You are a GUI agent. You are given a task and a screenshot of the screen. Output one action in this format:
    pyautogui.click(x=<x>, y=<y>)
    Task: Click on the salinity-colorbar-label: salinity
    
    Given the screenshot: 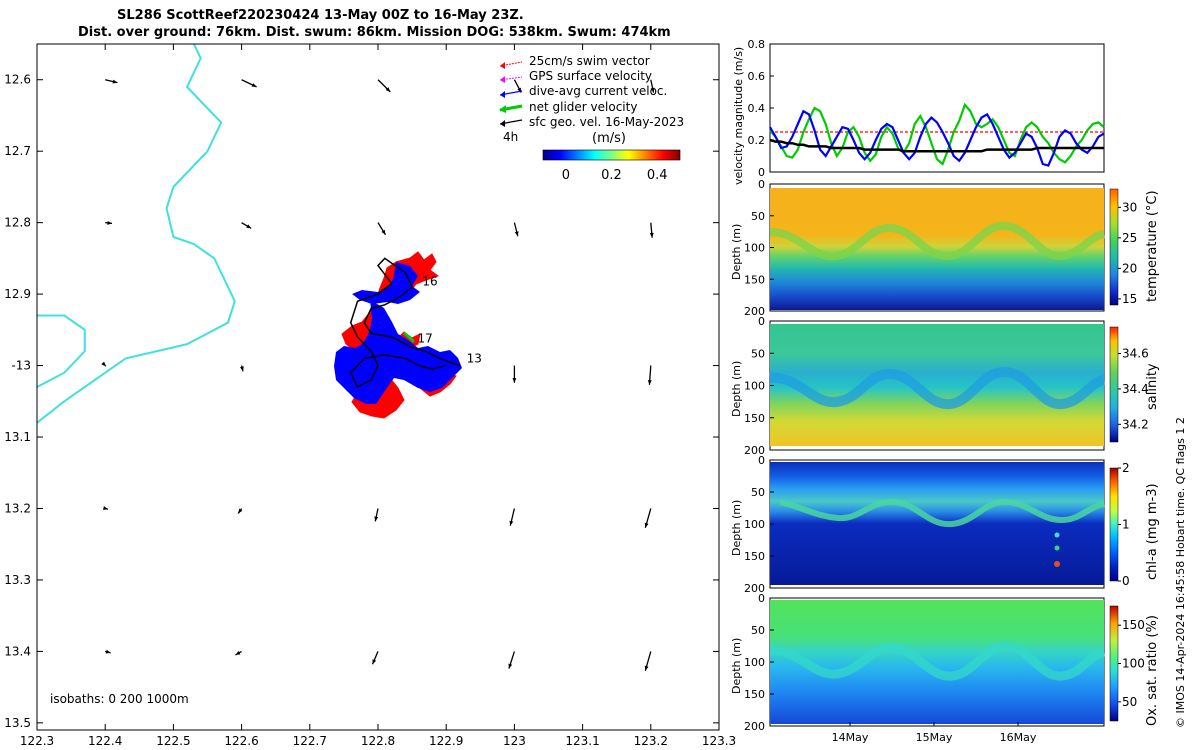 What is the action you would take?
    pyautogui.click(x=1152, y=386)
    